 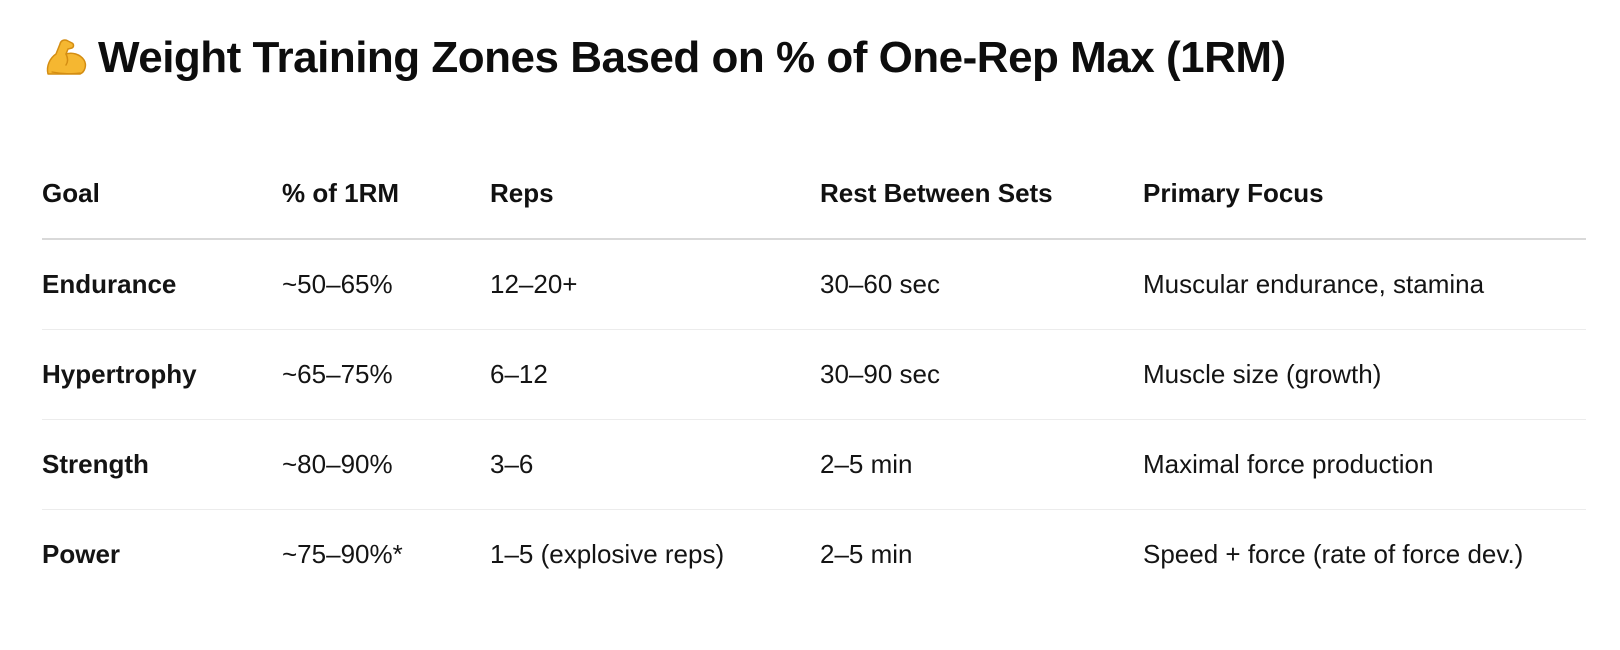 I want to click on cell-rest: 30–90 sec, so click(x=981, y=374).